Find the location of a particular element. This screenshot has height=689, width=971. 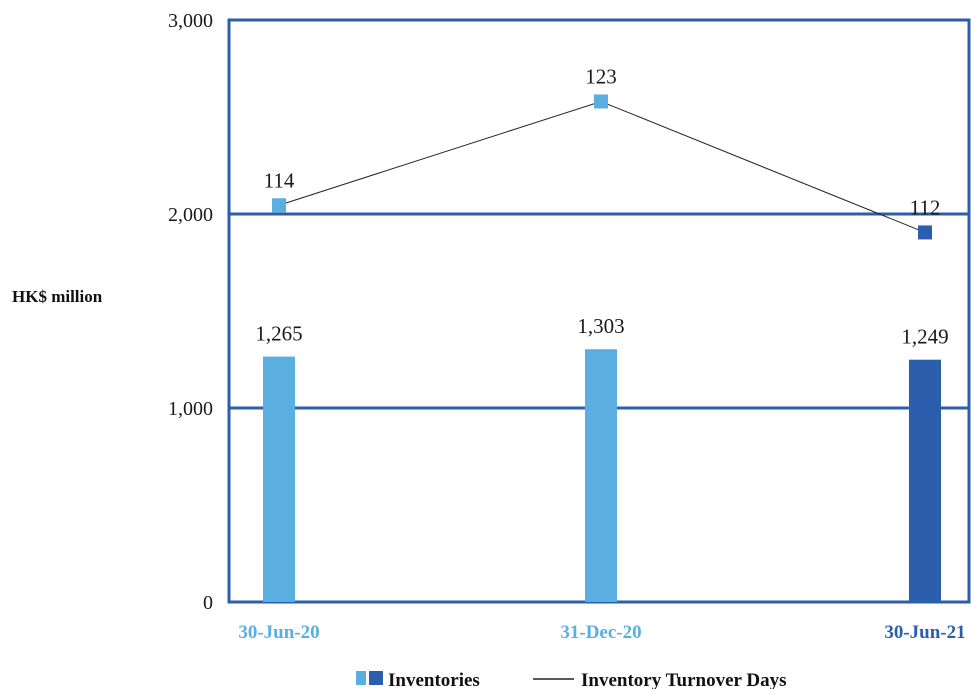

y-tick-label-2000: 2,000 is located at coordinates (190, 215).